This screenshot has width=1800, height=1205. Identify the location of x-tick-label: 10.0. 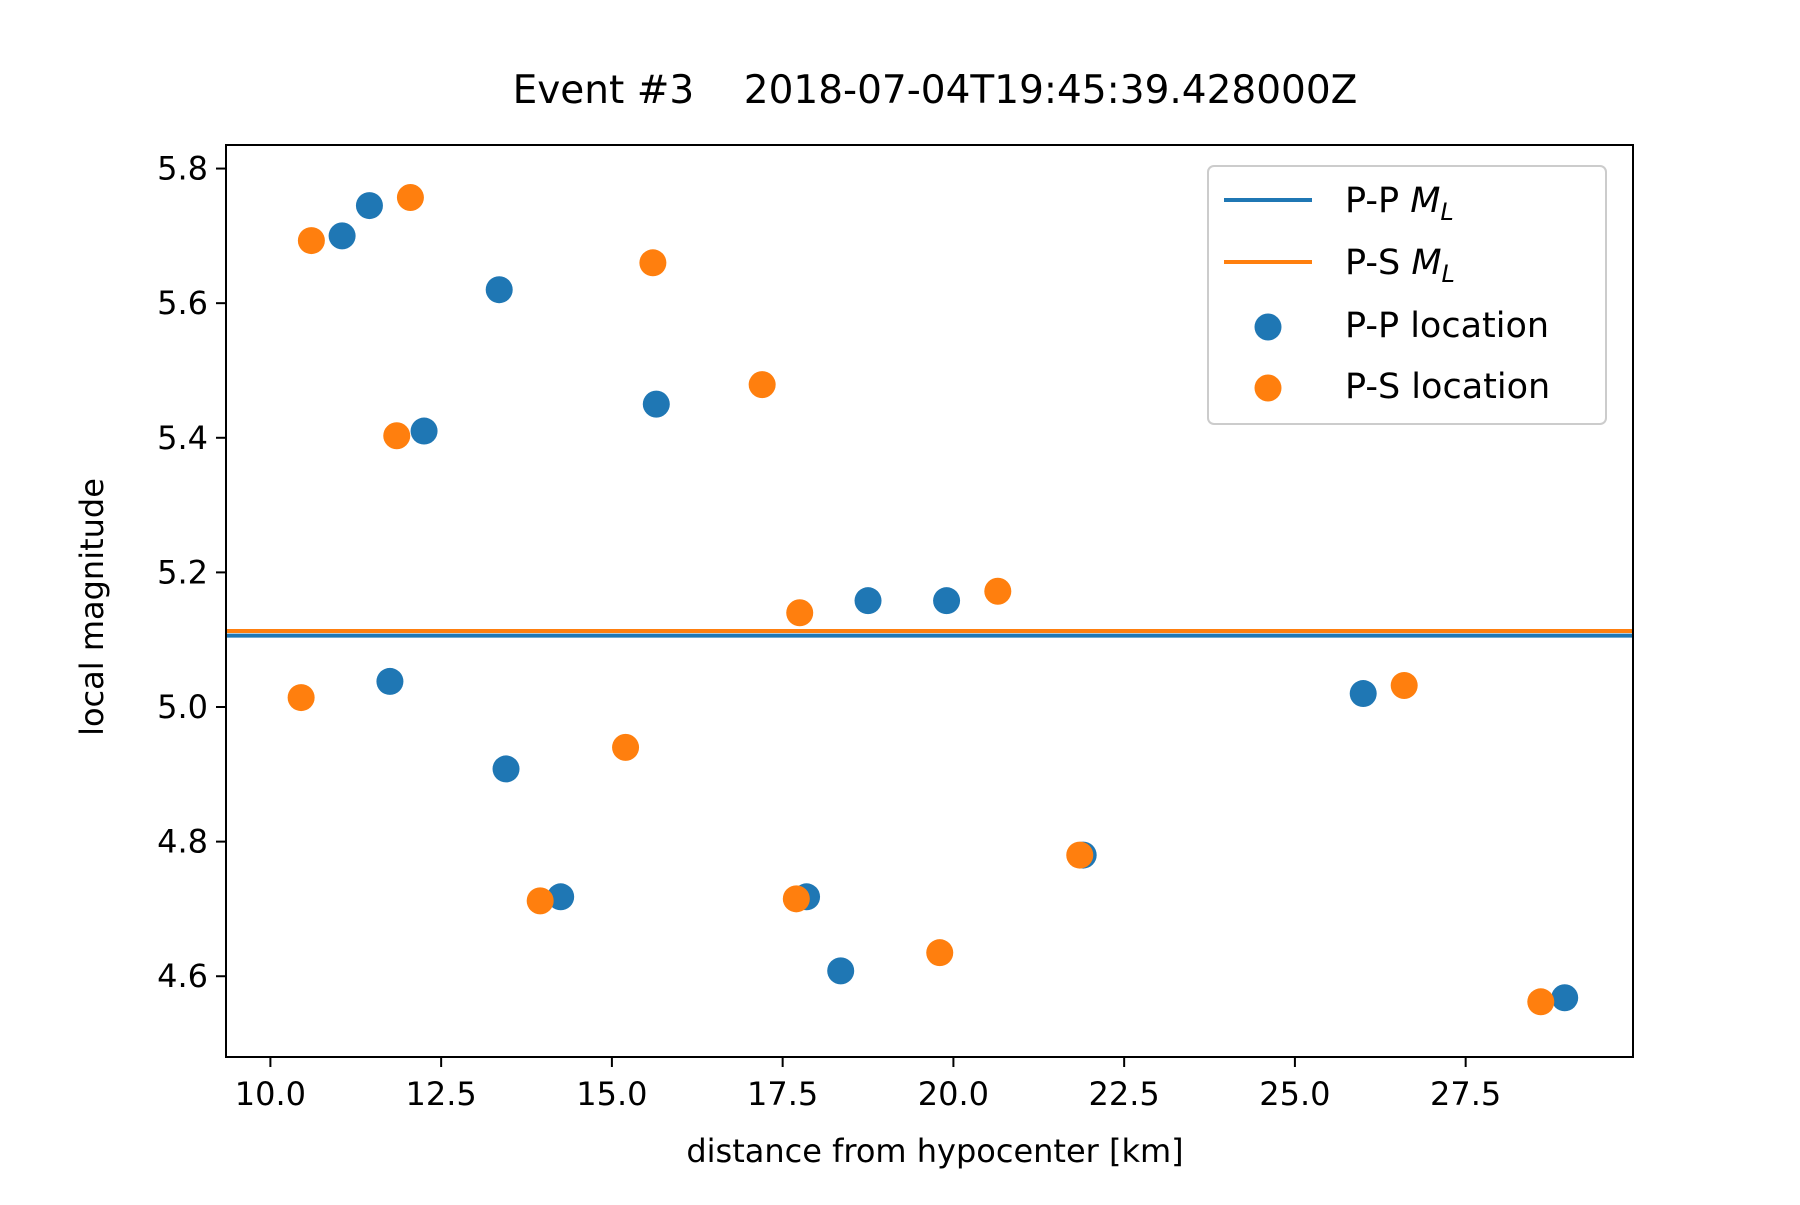
(270, 1094).